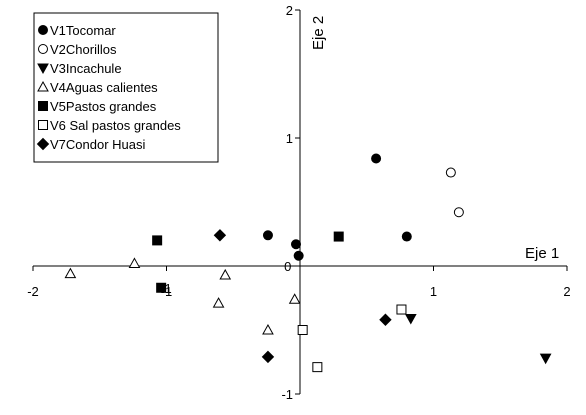  What do you see at coordinates (289, 10) in the screenshot?
I see `y-tick-label: 2` at bounding box center [289, 10].